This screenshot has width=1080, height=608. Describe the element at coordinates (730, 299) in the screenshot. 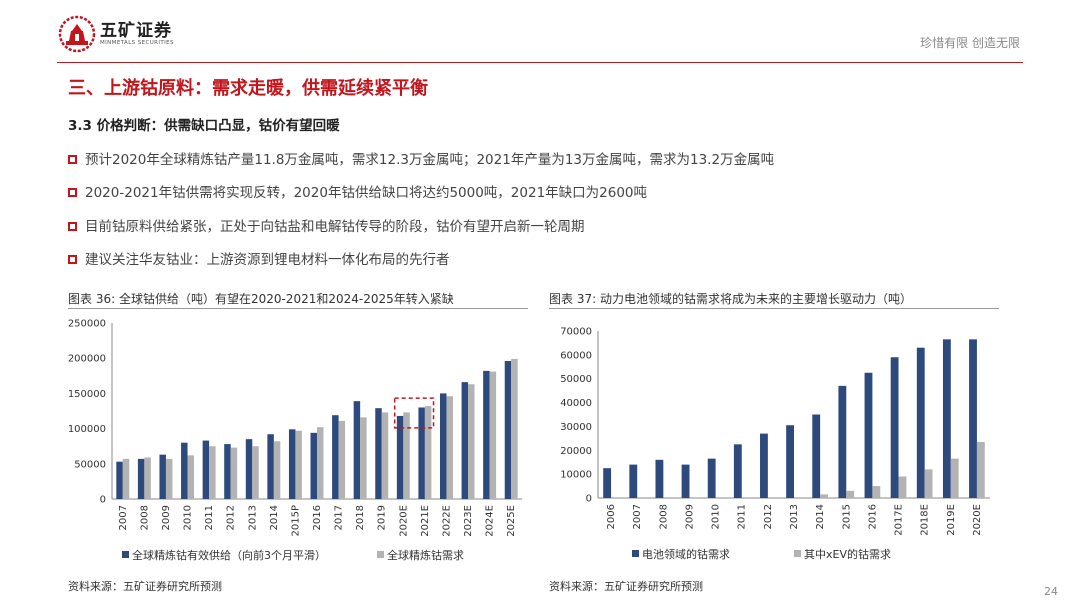

I see `figure-right-title: 图表 37: 动力电池领域的钴需求将成为未来的主要增长驱动力（吨）` at that location.